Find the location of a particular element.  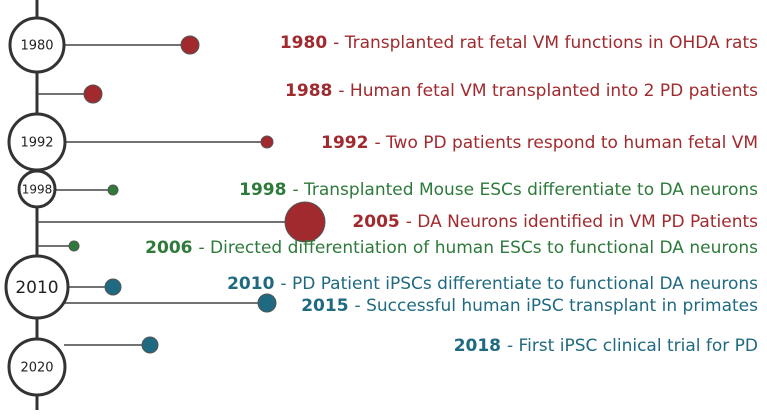

event-label: 2018 - First iPSC clinical trial for PD is located at coordinates (606, 346).